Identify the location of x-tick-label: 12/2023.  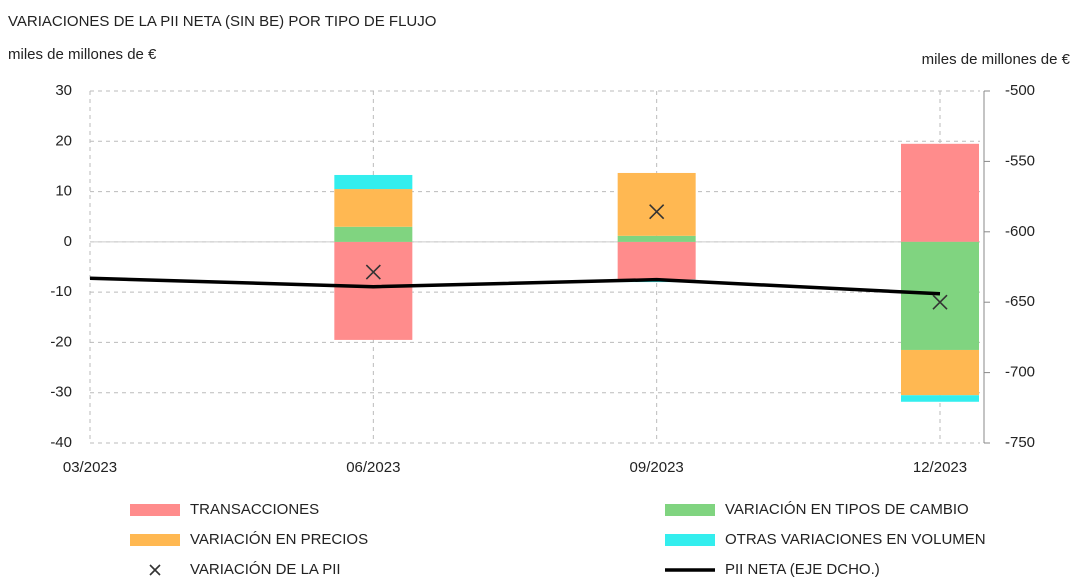
(940, 467).